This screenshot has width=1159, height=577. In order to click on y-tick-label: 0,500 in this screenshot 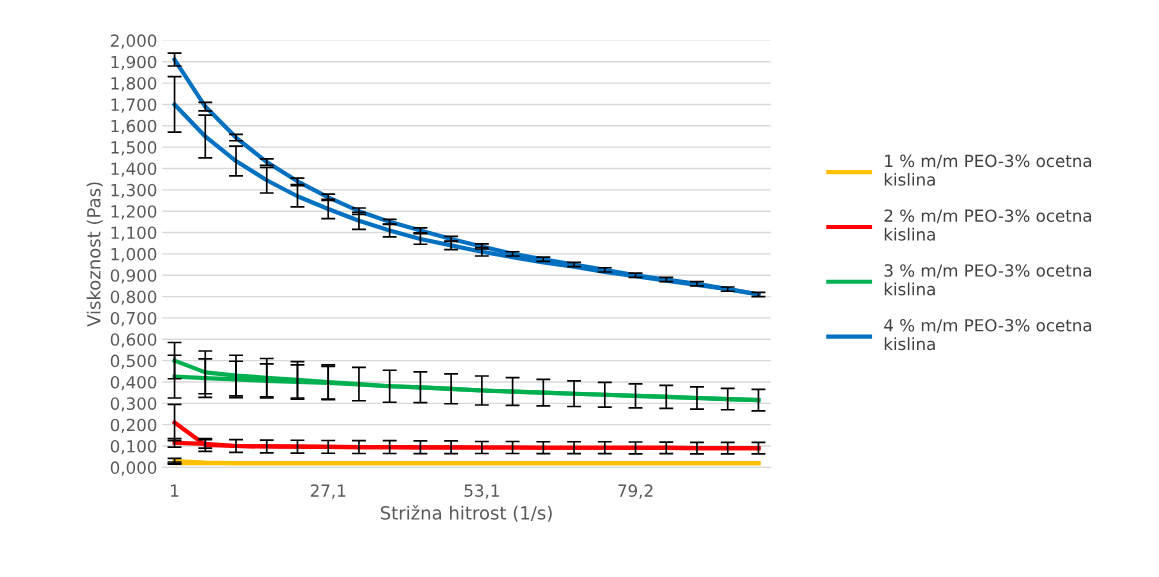, I will do `click(133, 361)`.